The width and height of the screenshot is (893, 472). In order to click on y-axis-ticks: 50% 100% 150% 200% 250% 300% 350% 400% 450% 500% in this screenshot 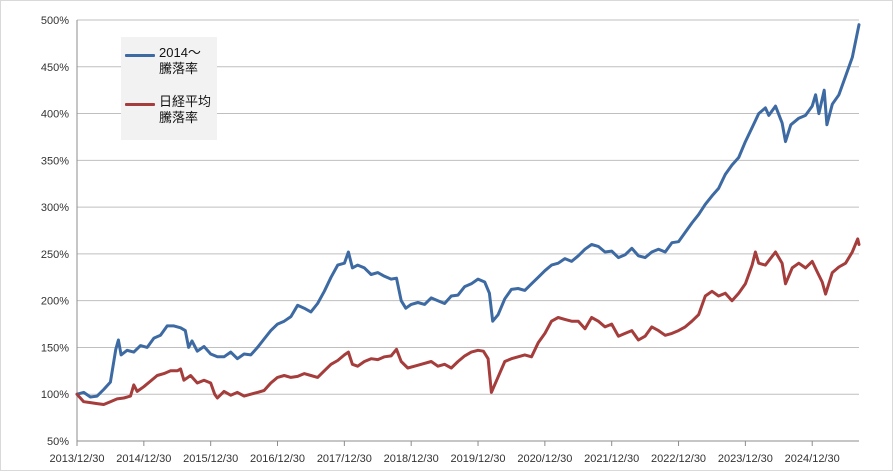, I will do `click(55, 231)`.